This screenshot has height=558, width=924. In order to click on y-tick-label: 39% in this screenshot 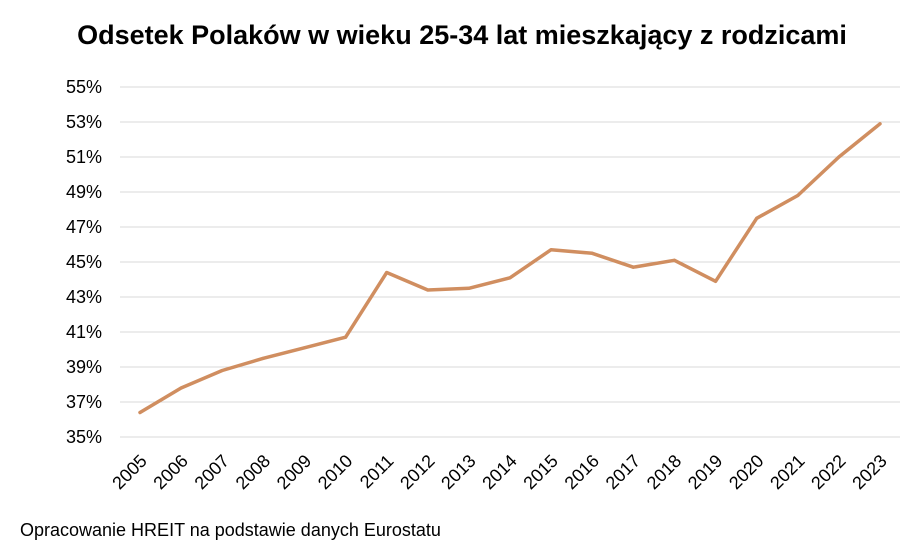, I will do `click(84, 367)`.